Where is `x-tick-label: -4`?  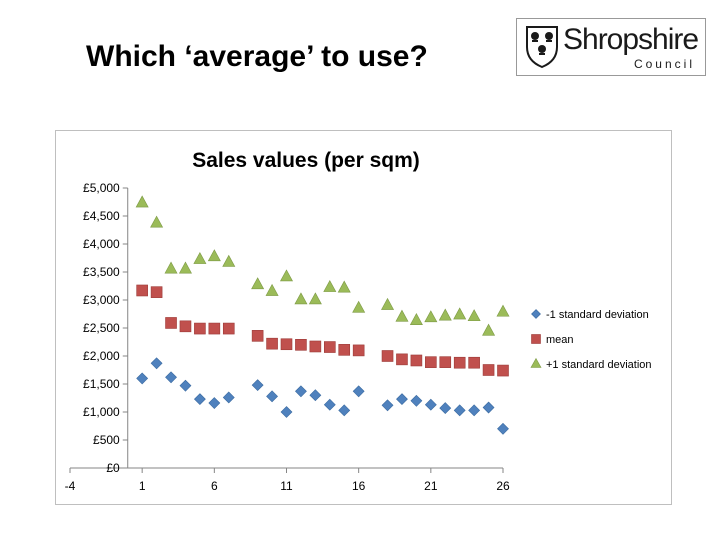 x-tick-label: -4 is located at coordinates (70, 486).